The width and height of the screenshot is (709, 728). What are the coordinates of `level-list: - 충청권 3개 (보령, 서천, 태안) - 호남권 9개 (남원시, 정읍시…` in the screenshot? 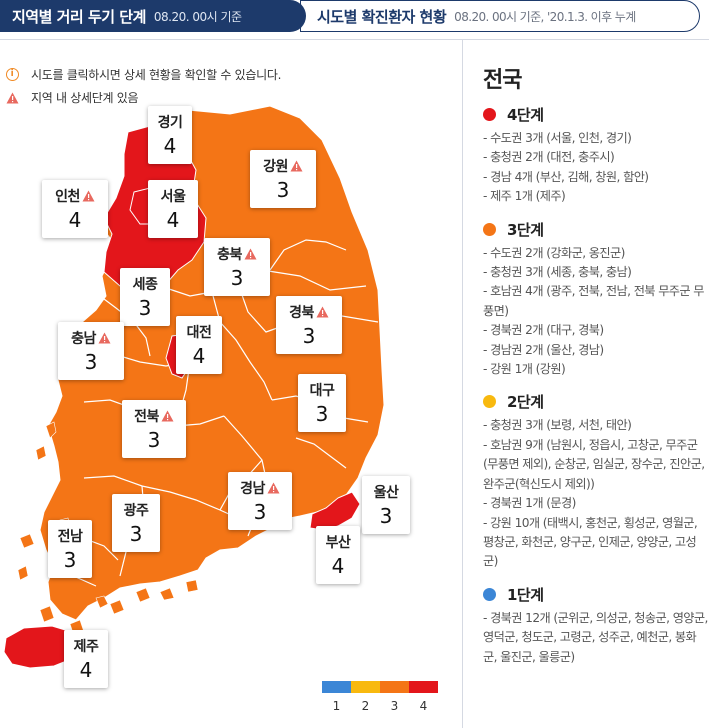 It's located at (596, 493).